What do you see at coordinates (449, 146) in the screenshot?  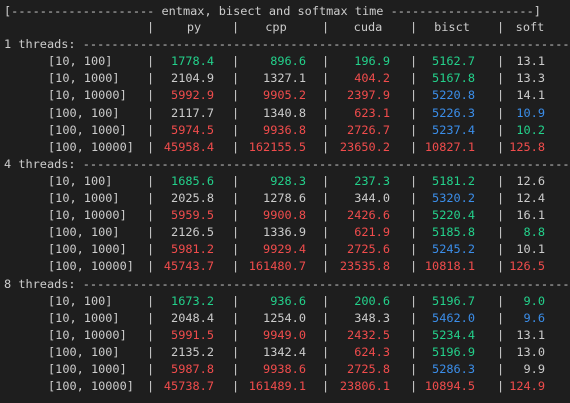 I see `table-cell-bisct: 10827.1` at bounding box center [449, 146].